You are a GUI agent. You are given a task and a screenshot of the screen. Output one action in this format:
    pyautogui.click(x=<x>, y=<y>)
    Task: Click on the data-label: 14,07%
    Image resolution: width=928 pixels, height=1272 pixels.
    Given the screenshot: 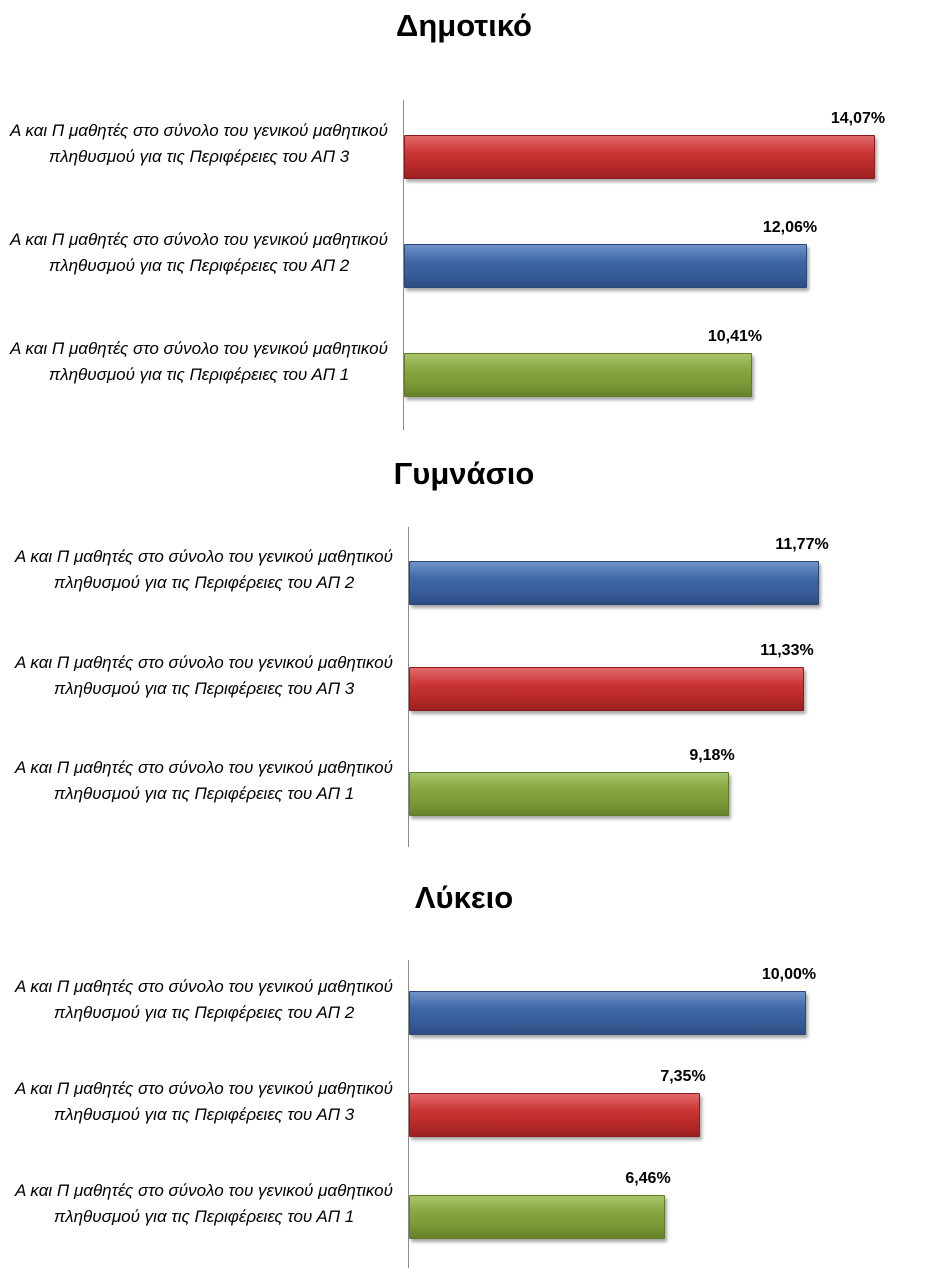 What is the action you would take?
    pyautogui.click(x=858, y=118)
    